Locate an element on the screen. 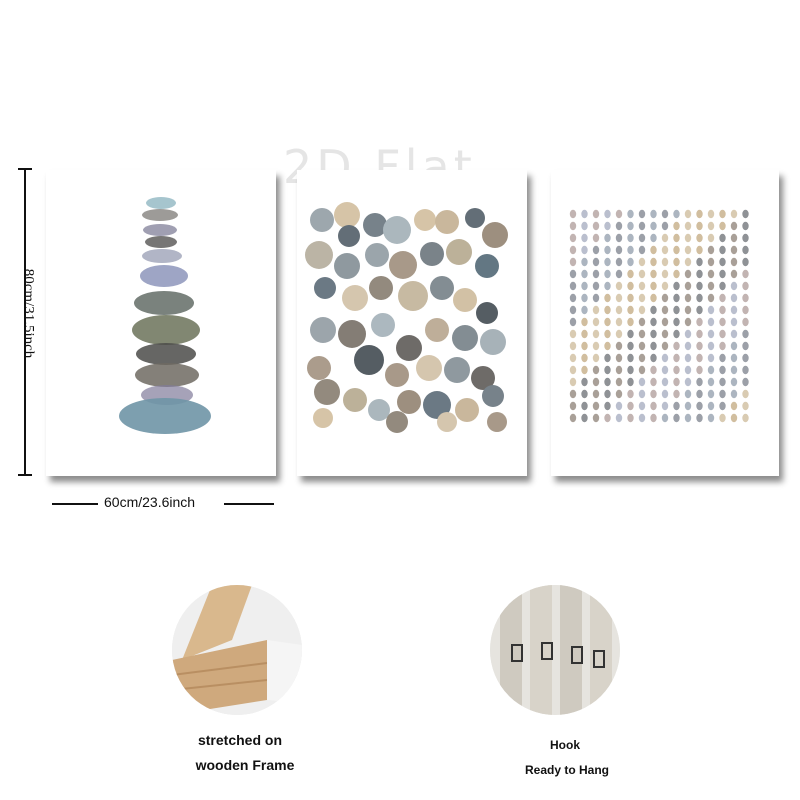 Image resolution: width=800 pixels, height=800 pixels. height-dimension-line is located at coordinates (25, 322).